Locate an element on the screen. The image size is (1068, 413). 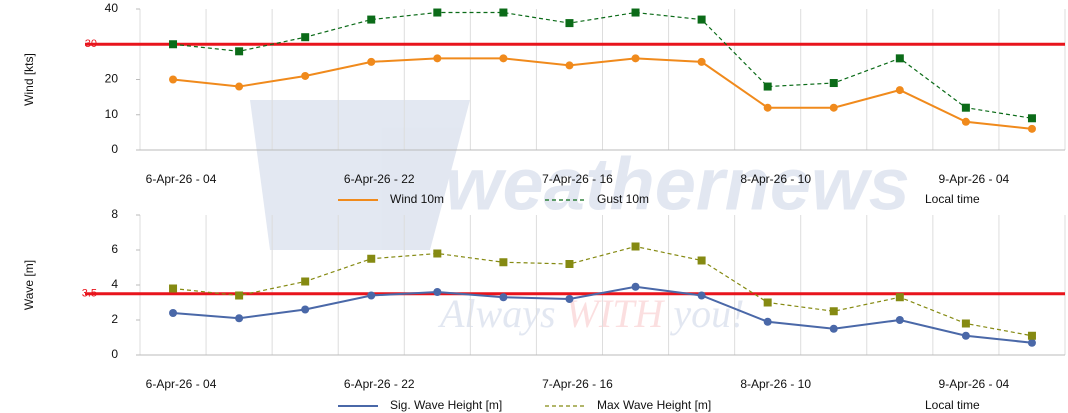
slogan-part: you! is located at coordinates (706, 313).